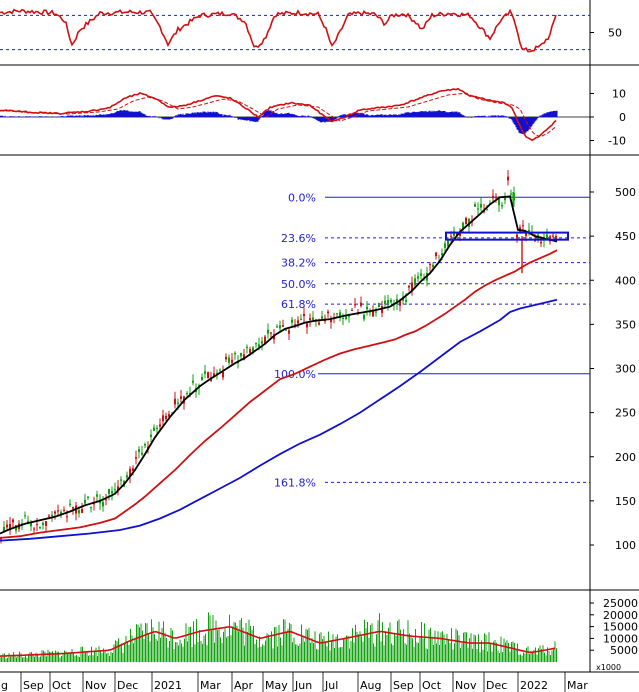 This screenshot has width=639, height=692. Describe the element at coordinates (244, 685) in the screenshot. I see `x-tick-label: Apr` at that location.